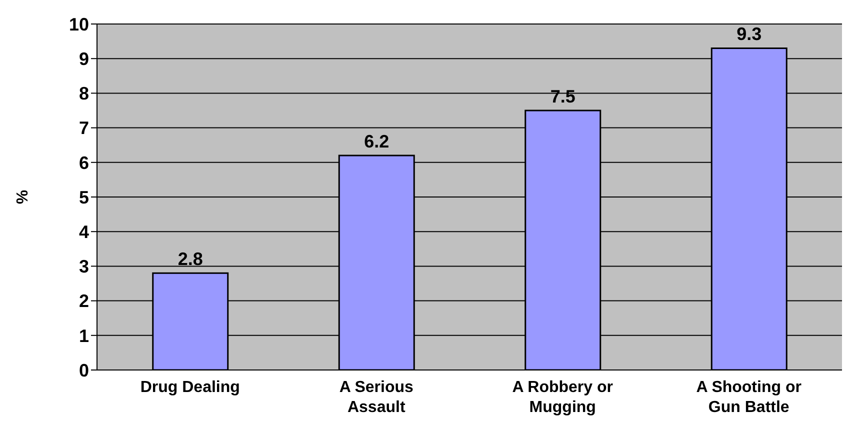  I want to click on x-tick-label: A Robbery or Mugging, so click(562, 397).